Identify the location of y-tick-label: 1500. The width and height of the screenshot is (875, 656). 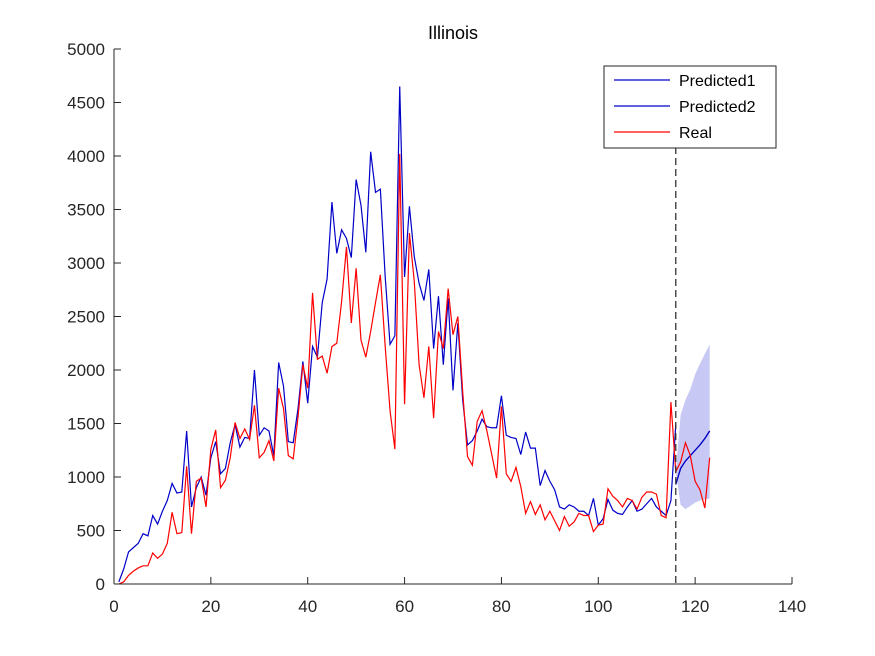
(86, 424).